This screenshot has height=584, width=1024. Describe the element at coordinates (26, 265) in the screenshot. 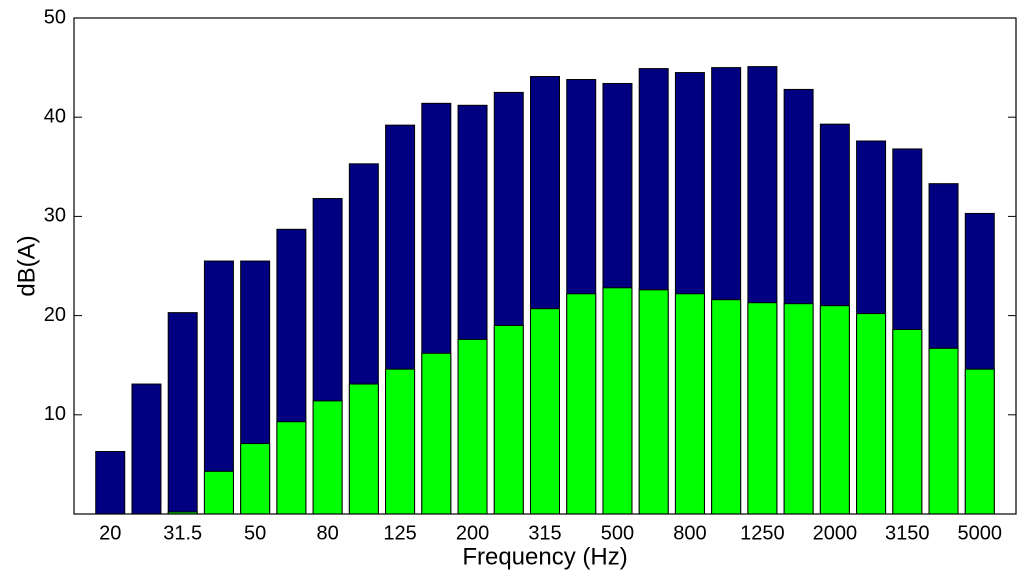

I see `y-axis-title: dB(A)` at that location.